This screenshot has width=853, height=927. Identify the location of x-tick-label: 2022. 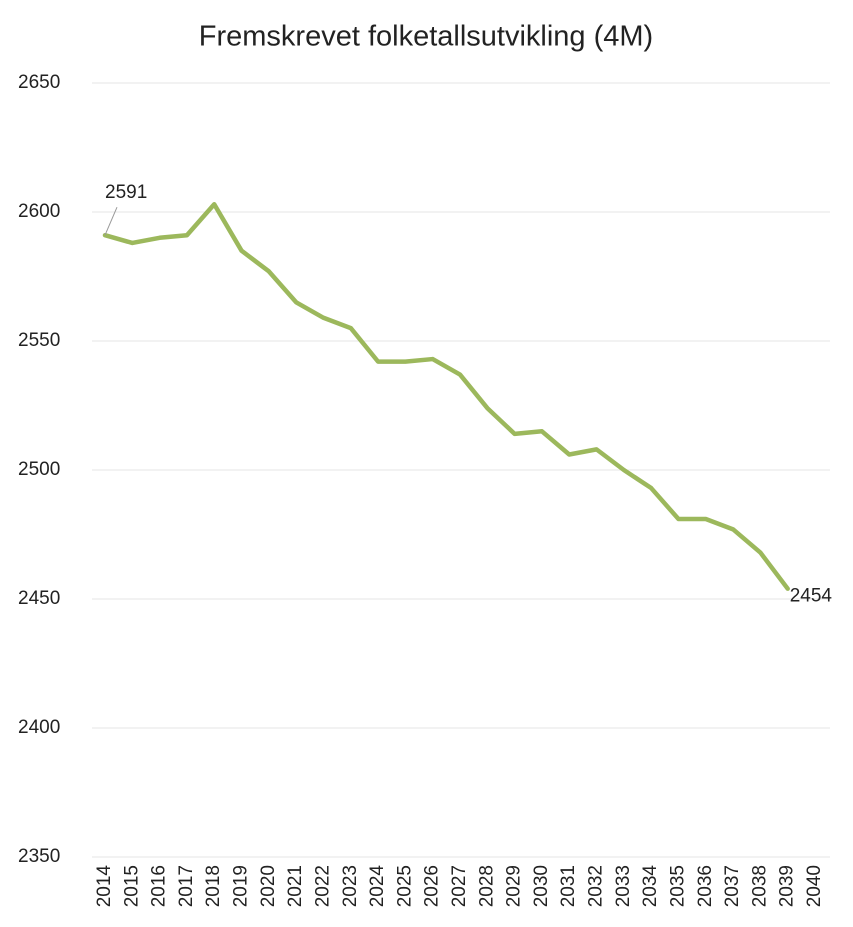
(322, 886).